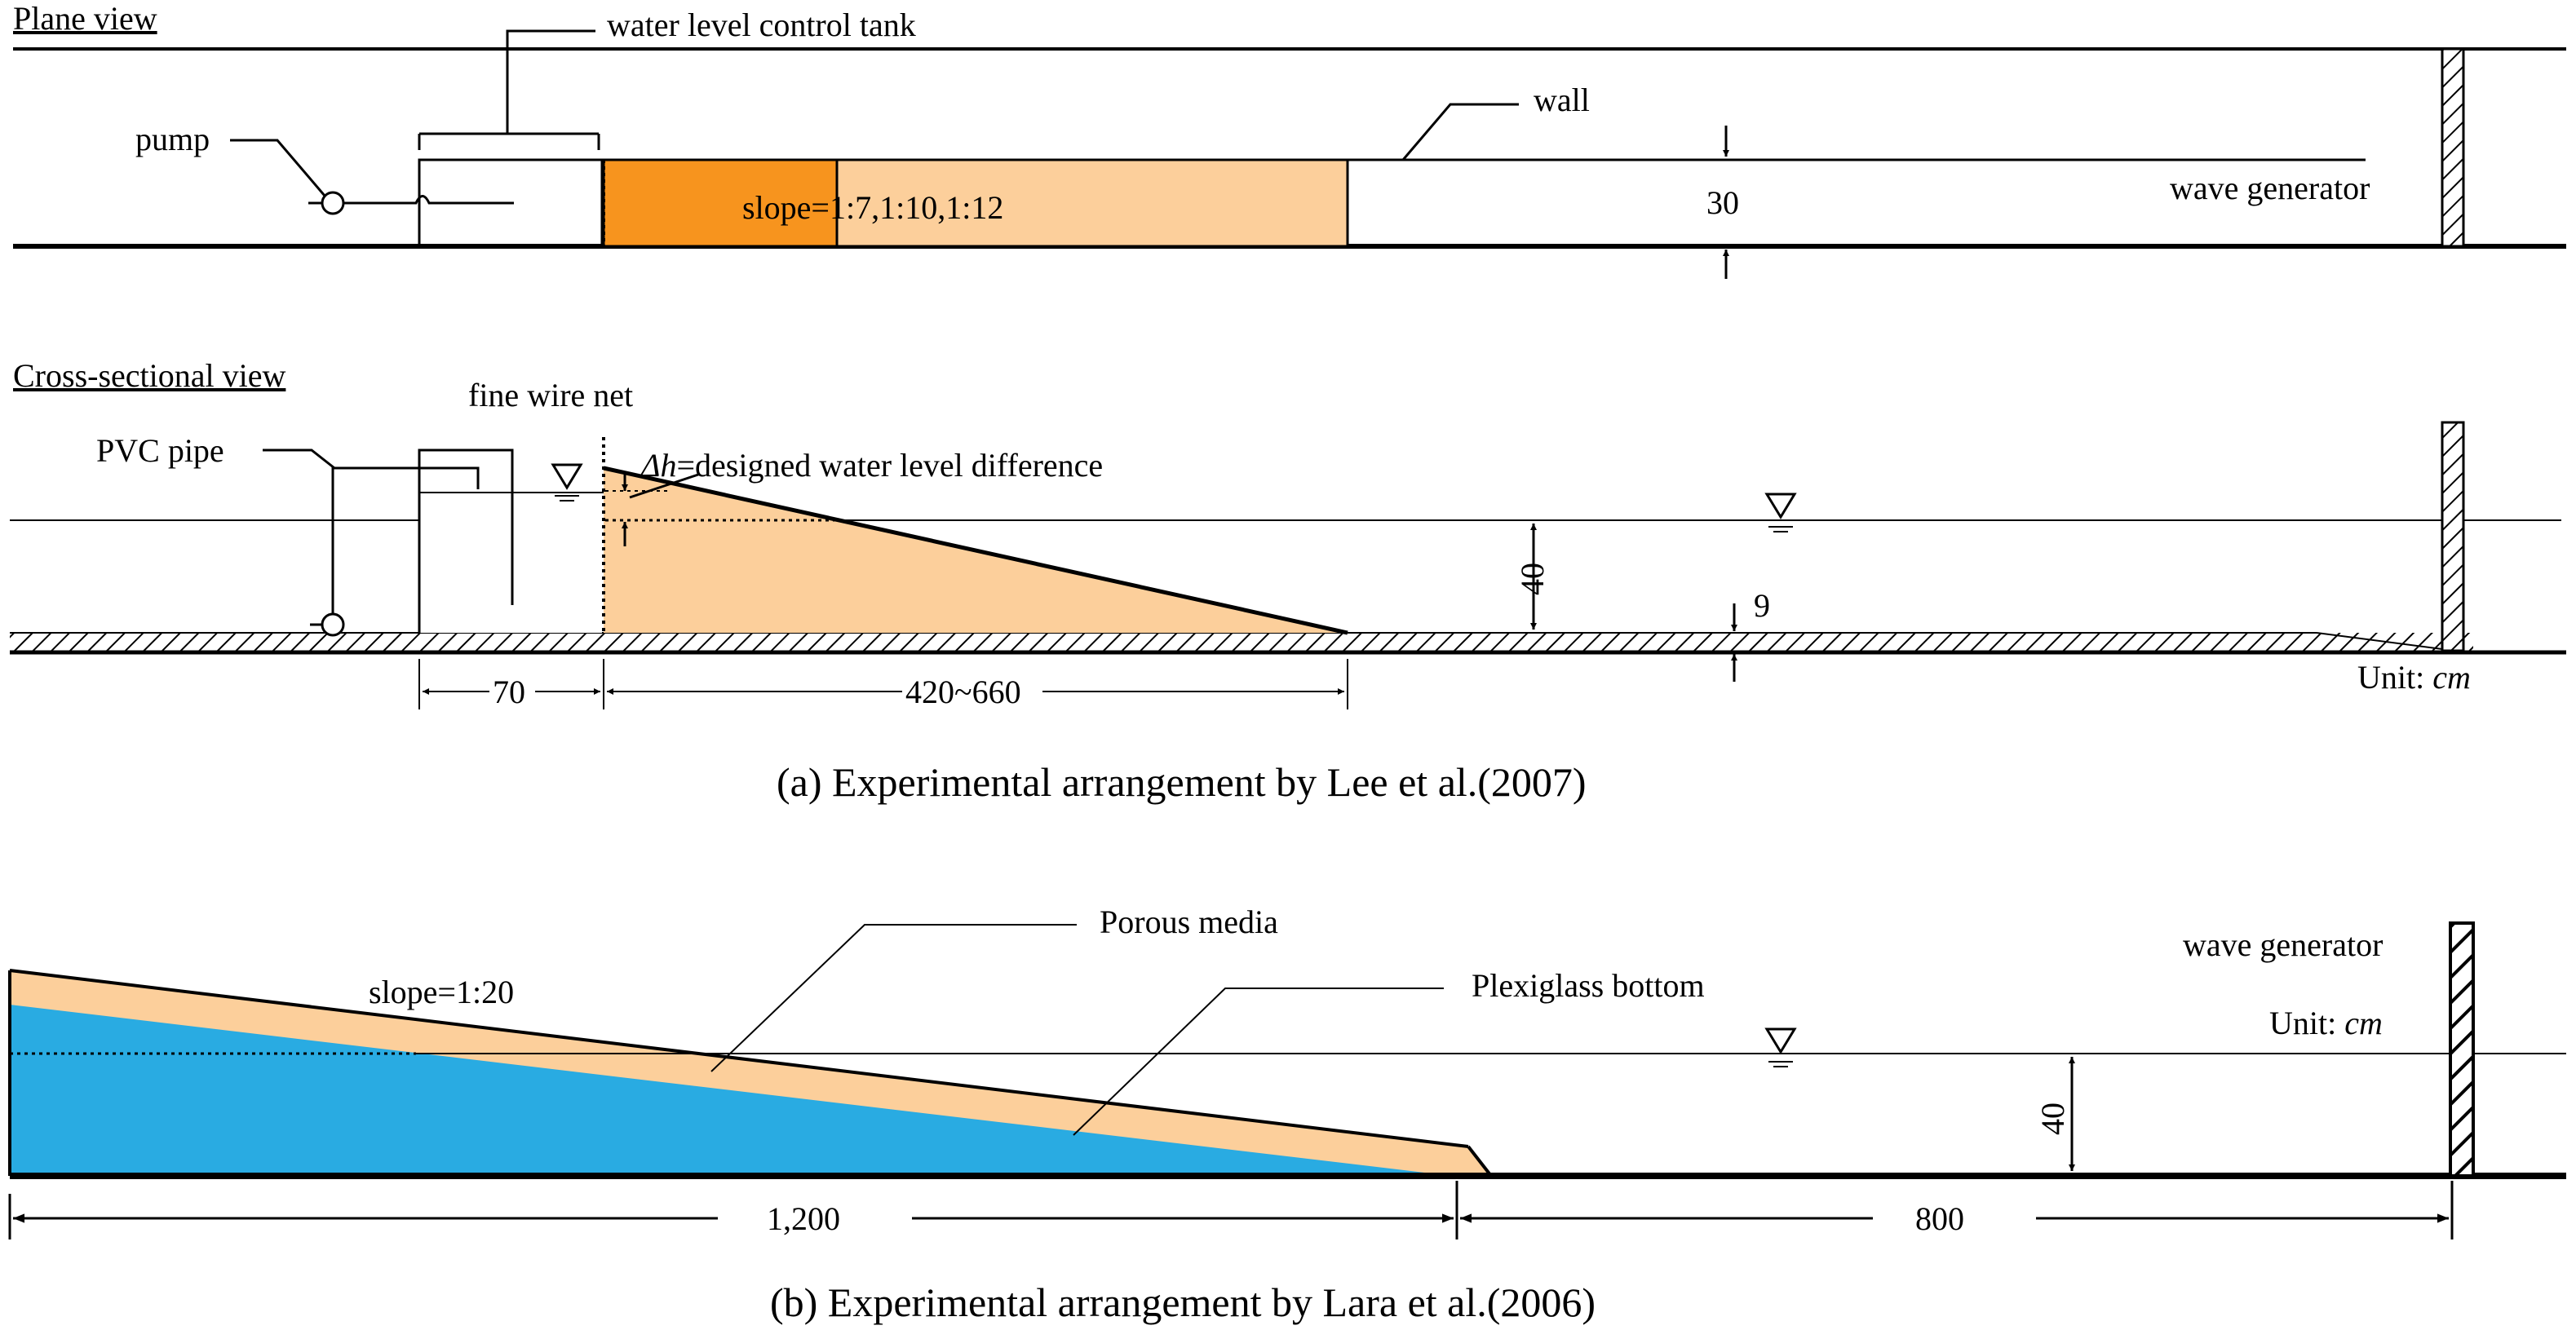 Image resolution: width=2576 pixels, height=1330 pixels. Describe the element at coordinates (441, 992) in the screenshot. I see `label-slope-b: slope=1:20` at that location.